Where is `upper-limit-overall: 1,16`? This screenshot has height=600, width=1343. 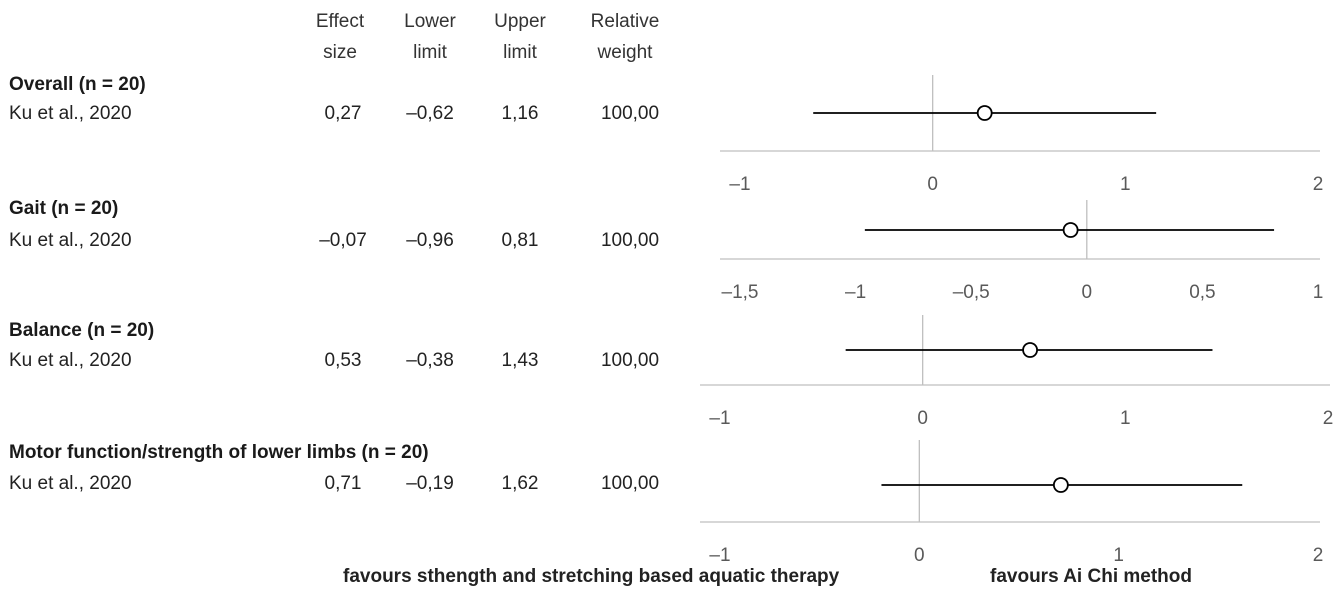
upper-limit-overall: 1,16 is located at coordinates (520, 113).